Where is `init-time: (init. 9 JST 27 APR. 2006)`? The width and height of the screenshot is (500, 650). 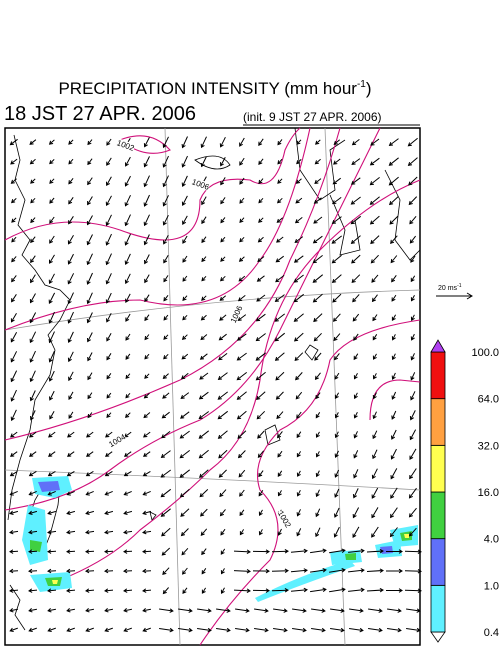
init-time: (init. 9 JST 27 APR. 2006) is located at coordinates (312, 117).